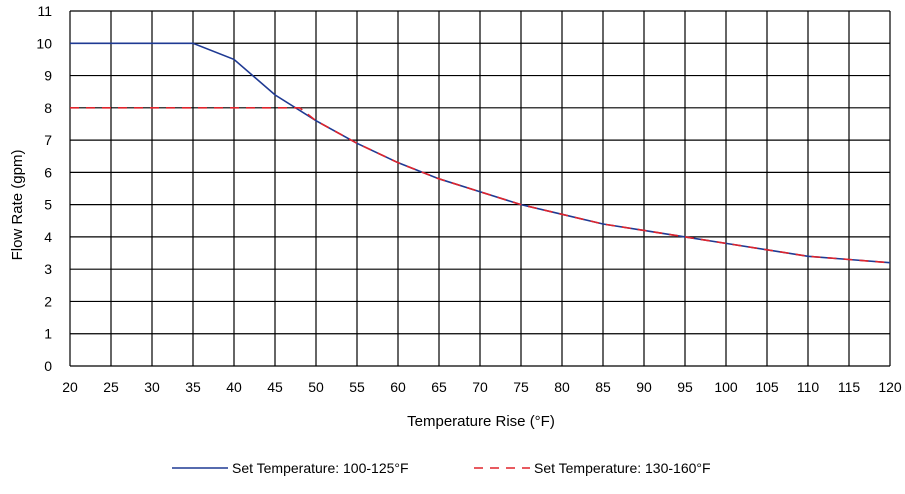 Image resolution: width=905 pixels, height=494 pixels. Describe the element at coordinates (320, 468) in the screenshot. I see `legend-label-1: Set Temperature: 100-125°F` at that location.